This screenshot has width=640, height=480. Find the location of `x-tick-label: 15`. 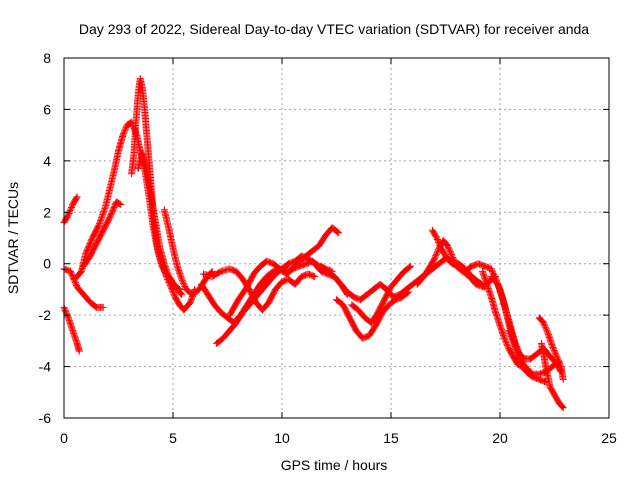

x-tick-label: 15 is located at coordinates (391, 438).